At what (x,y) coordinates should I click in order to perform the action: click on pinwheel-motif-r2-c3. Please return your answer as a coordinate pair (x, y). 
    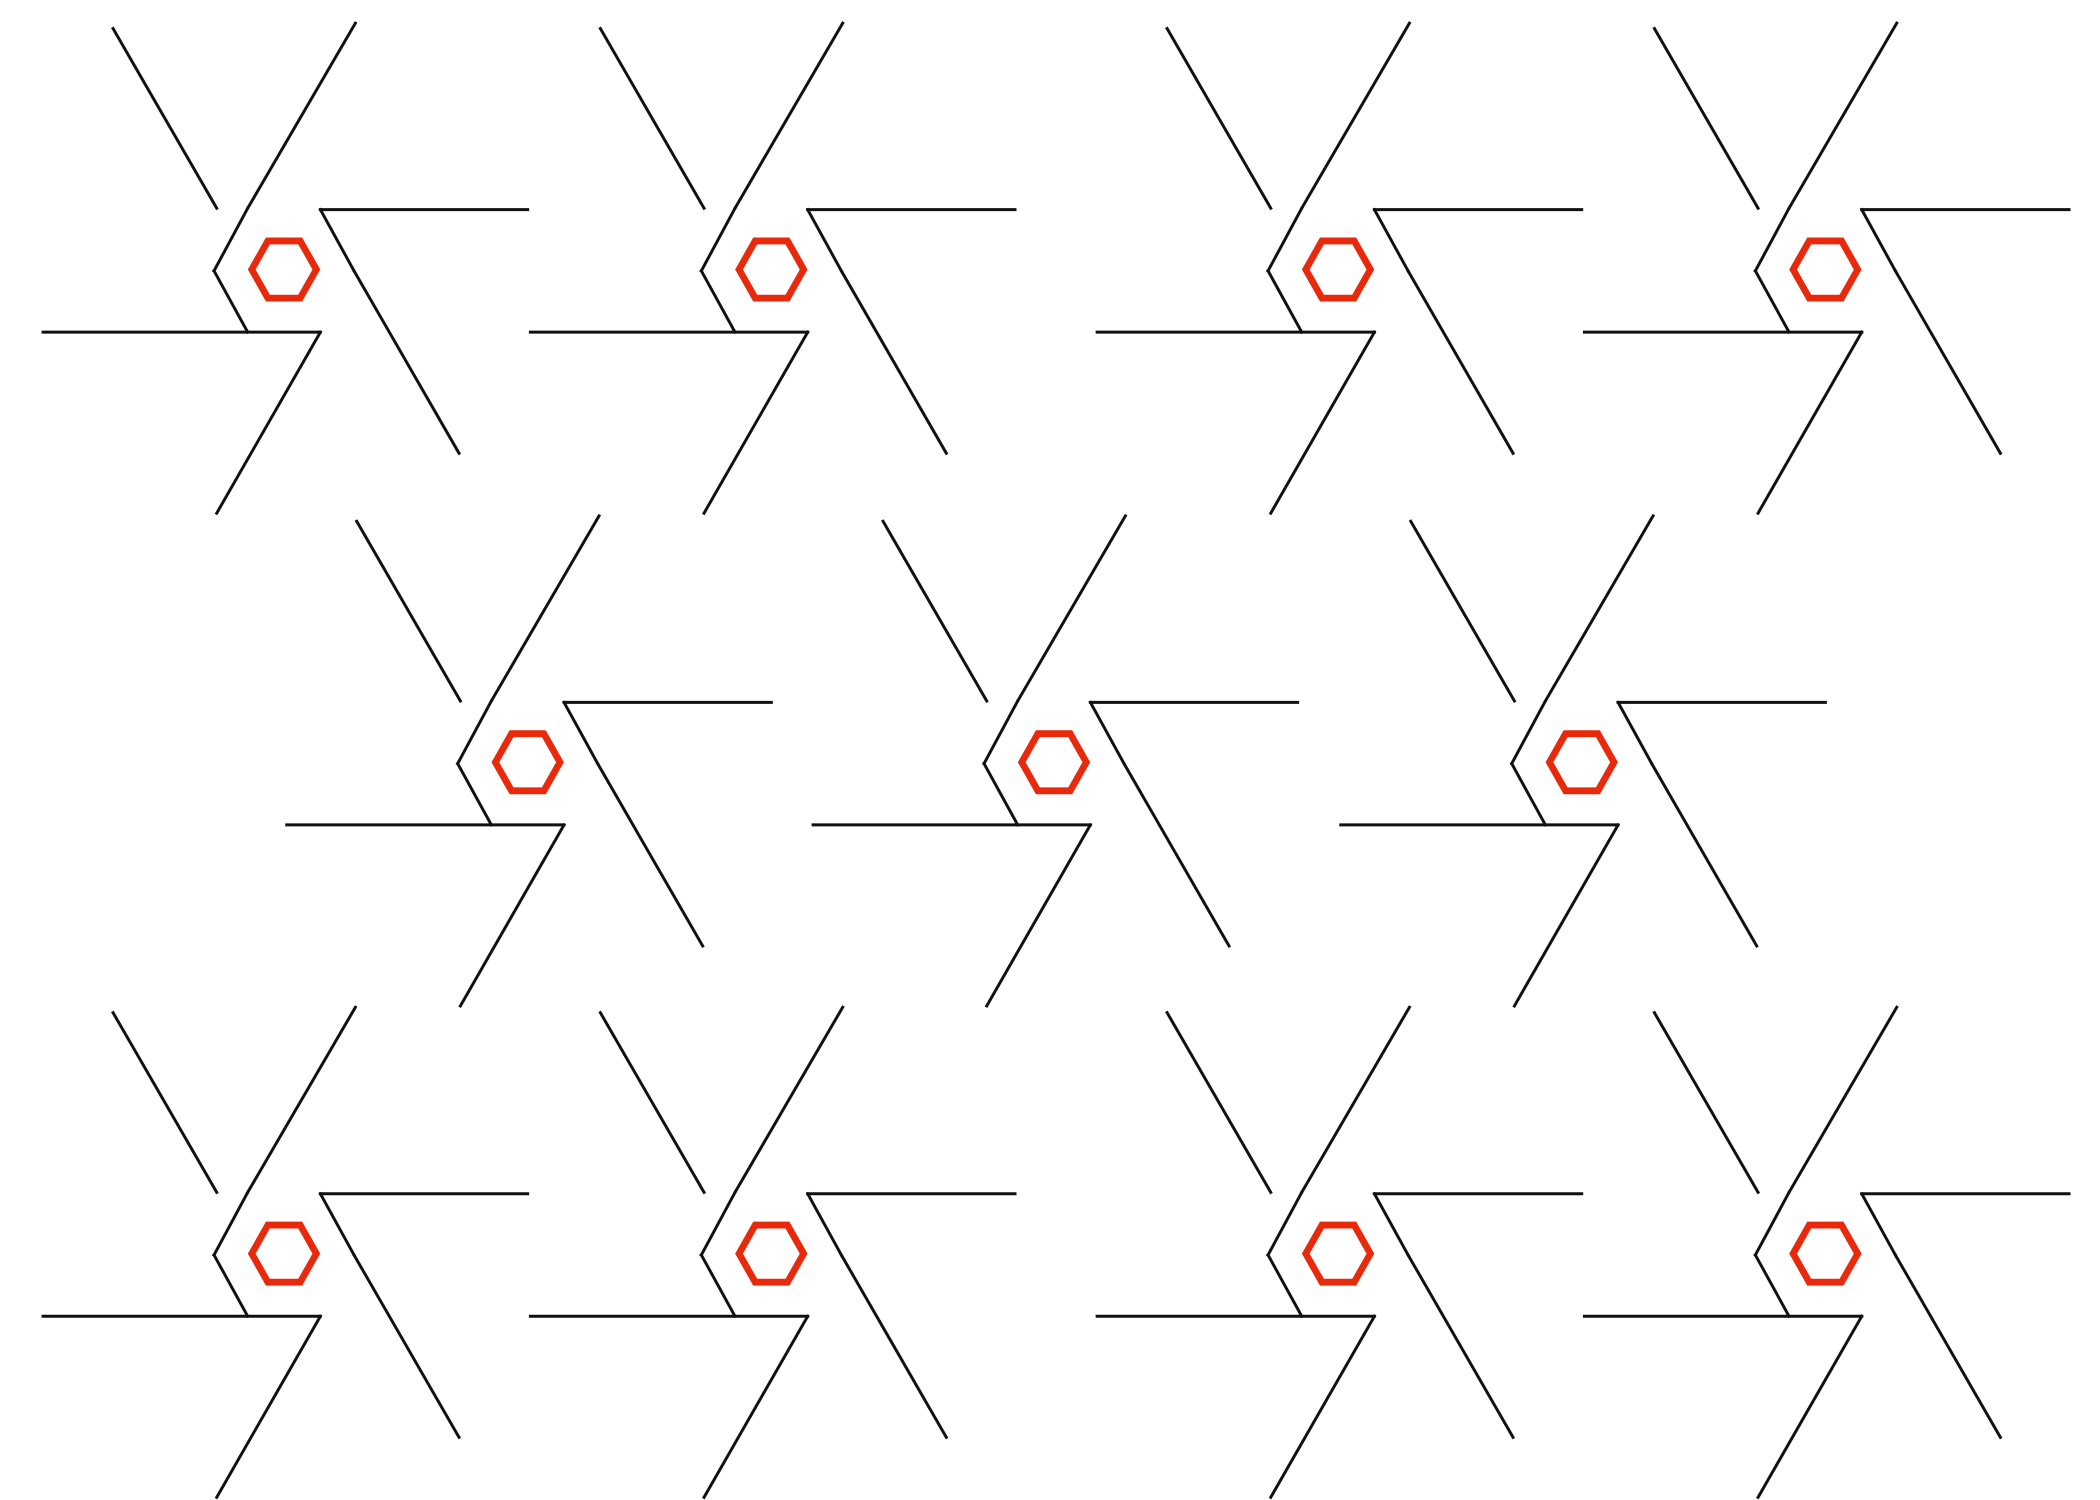
    Looking at the image, I should click on (1583, 761).